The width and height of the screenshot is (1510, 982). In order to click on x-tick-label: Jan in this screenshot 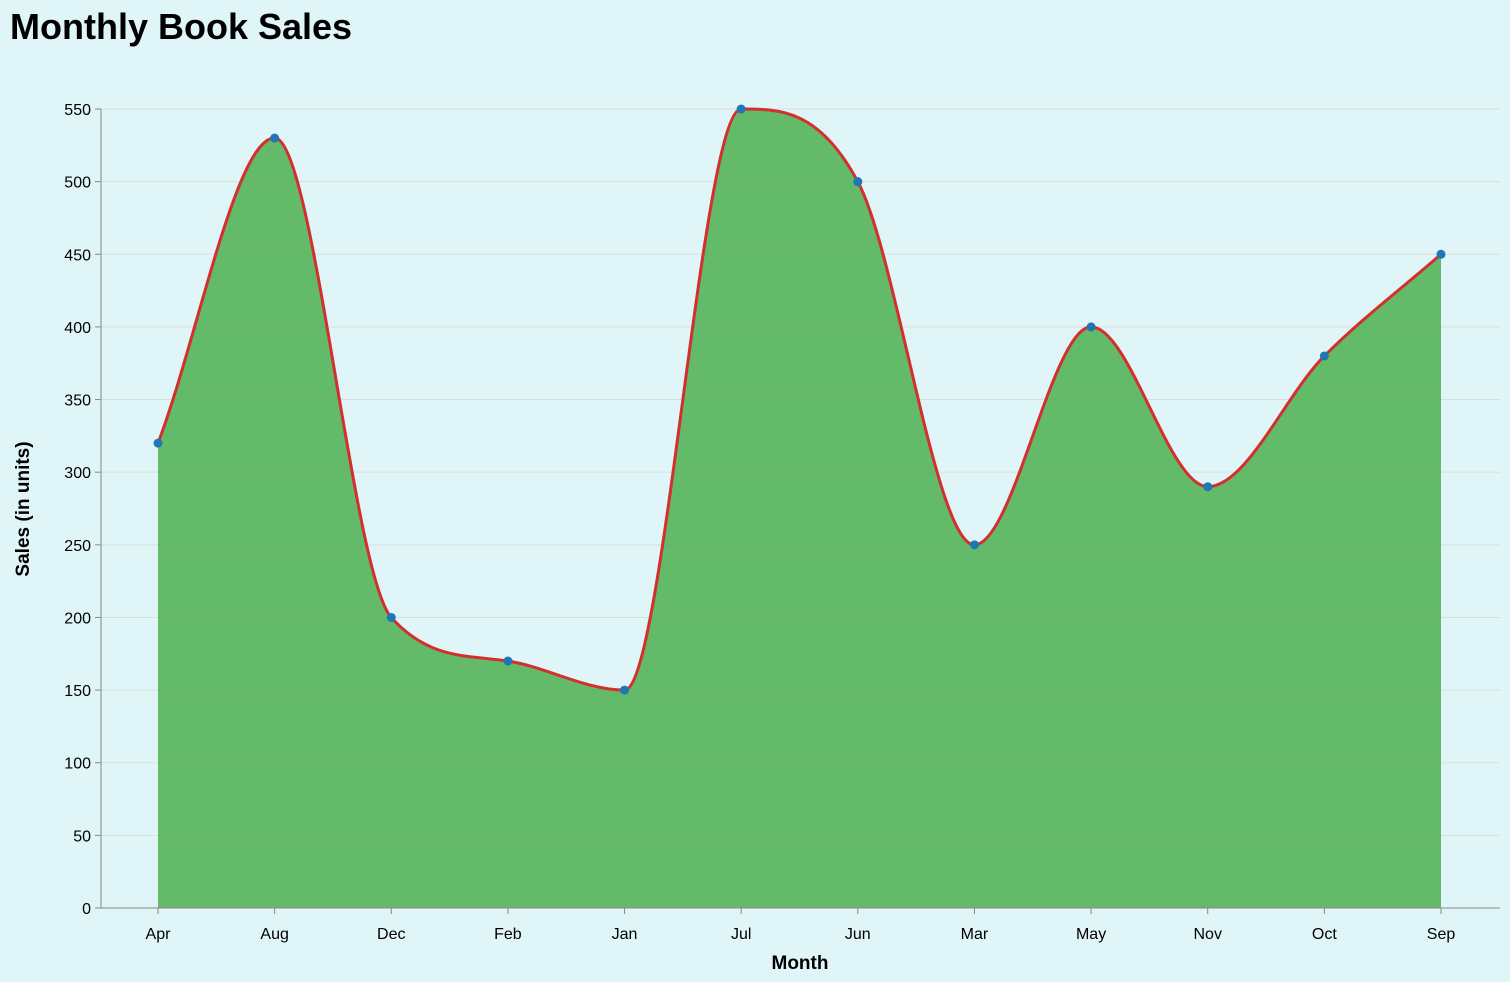, I will do `click(625, 934)`.